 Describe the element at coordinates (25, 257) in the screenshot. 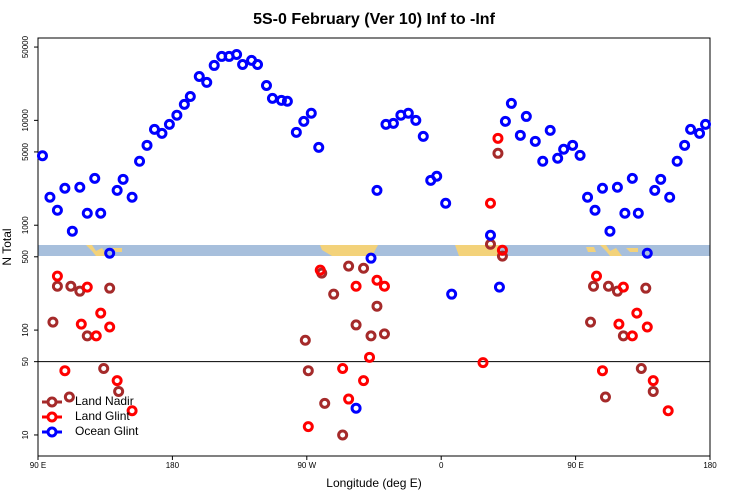

I see `y-tick-label: 500` at that location.